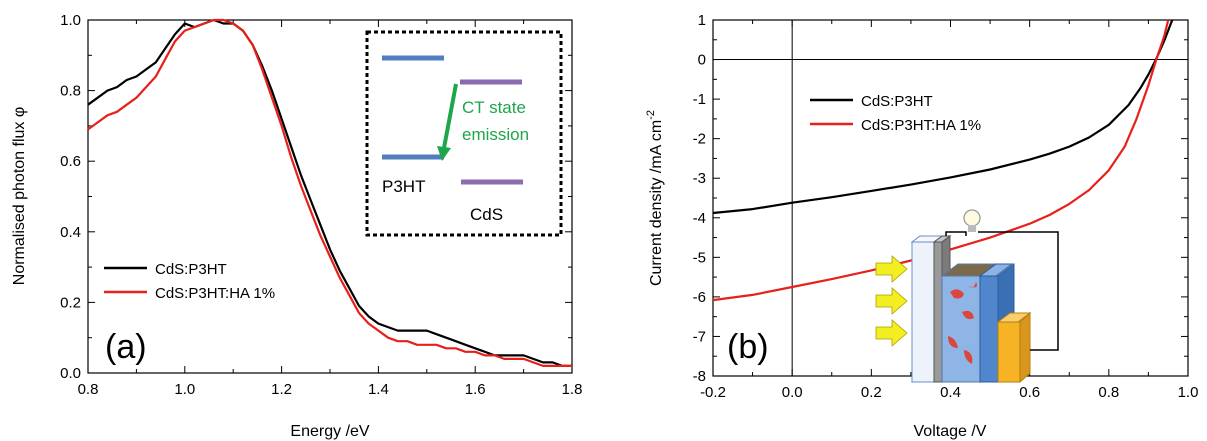  Describe the element at coordinates (792, 392) in the screenshot. I see `x-tick-label-b: 0.0` at that location.